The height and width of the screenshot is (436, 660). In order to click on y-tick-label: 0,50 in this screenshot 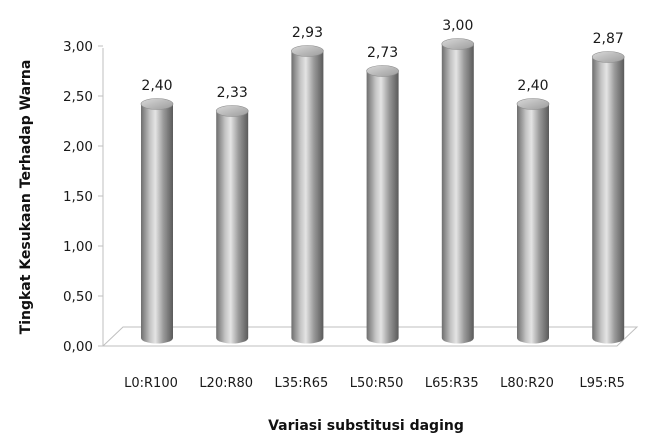, I will do `click(78, 297)`.